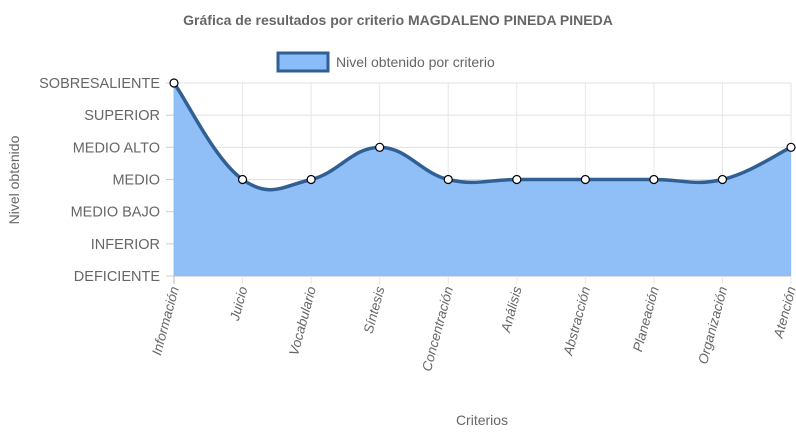  Describe the element at coordinates (437, 329) in the screenshot. I see `x-tick-label: Concentración` at that location.